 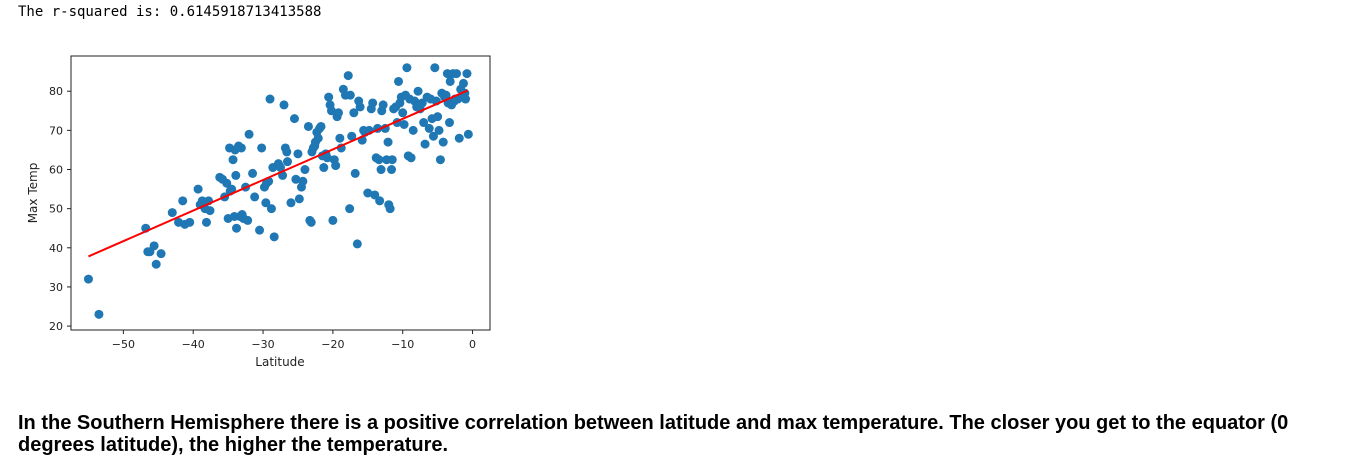 I want to click on y-axis-ticks: 20 30 40 50 60 70 80, so click(x=60, y=209).